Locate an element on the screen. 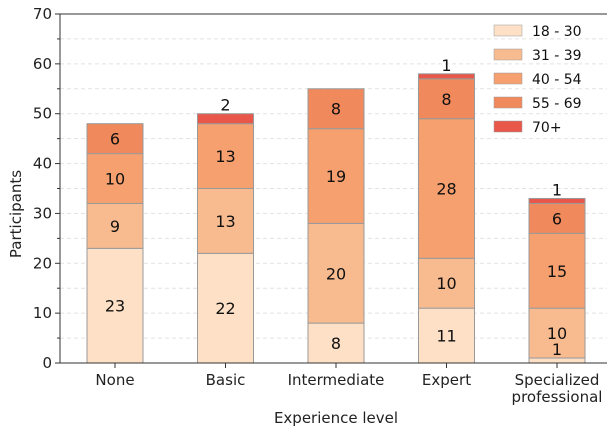  segment-value-label: 2 is located at coordinates (225, 105).